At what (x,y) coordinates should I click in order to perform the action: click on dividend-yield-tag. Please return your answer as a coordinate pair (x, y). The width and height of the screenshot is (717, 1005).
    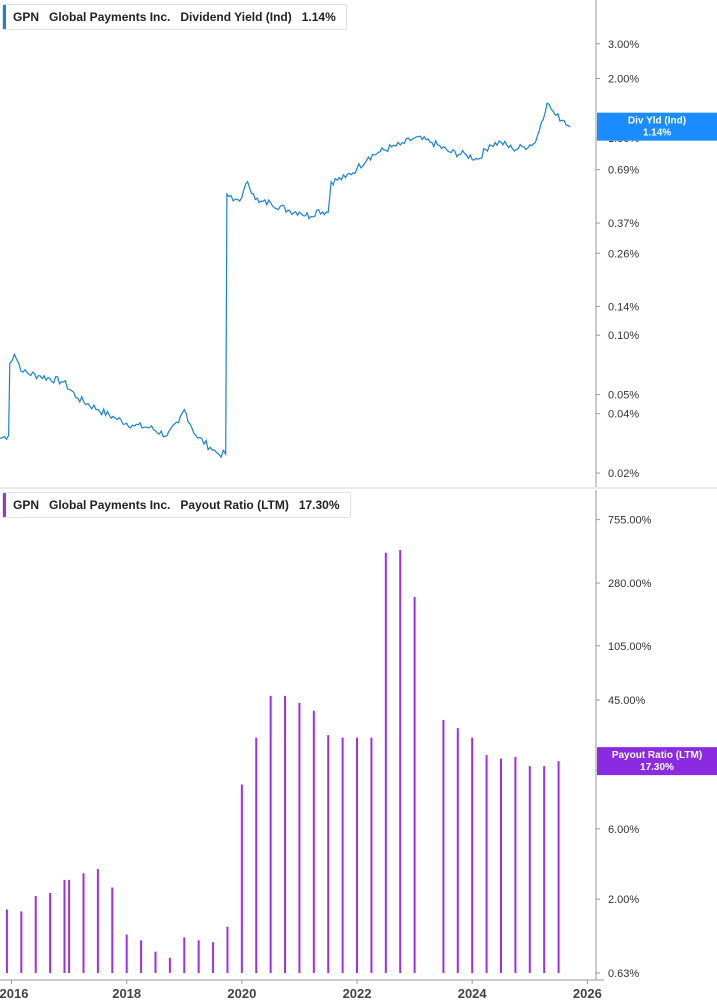
    Looking at the image, I should click on (657, 126).